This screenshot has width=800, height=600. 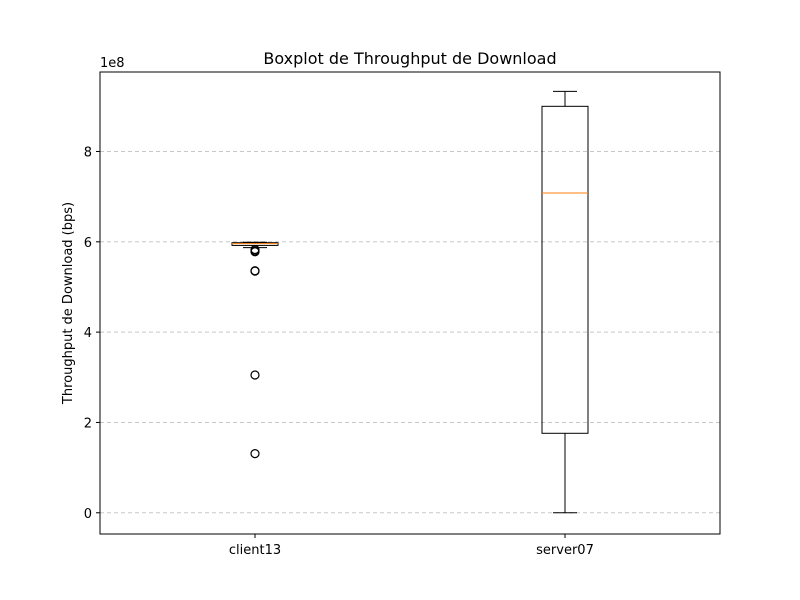 What do you see at coordinates (88, 243) in the screenshot?
I see `y-tick-label: 6` at bounding box center [88, 243].